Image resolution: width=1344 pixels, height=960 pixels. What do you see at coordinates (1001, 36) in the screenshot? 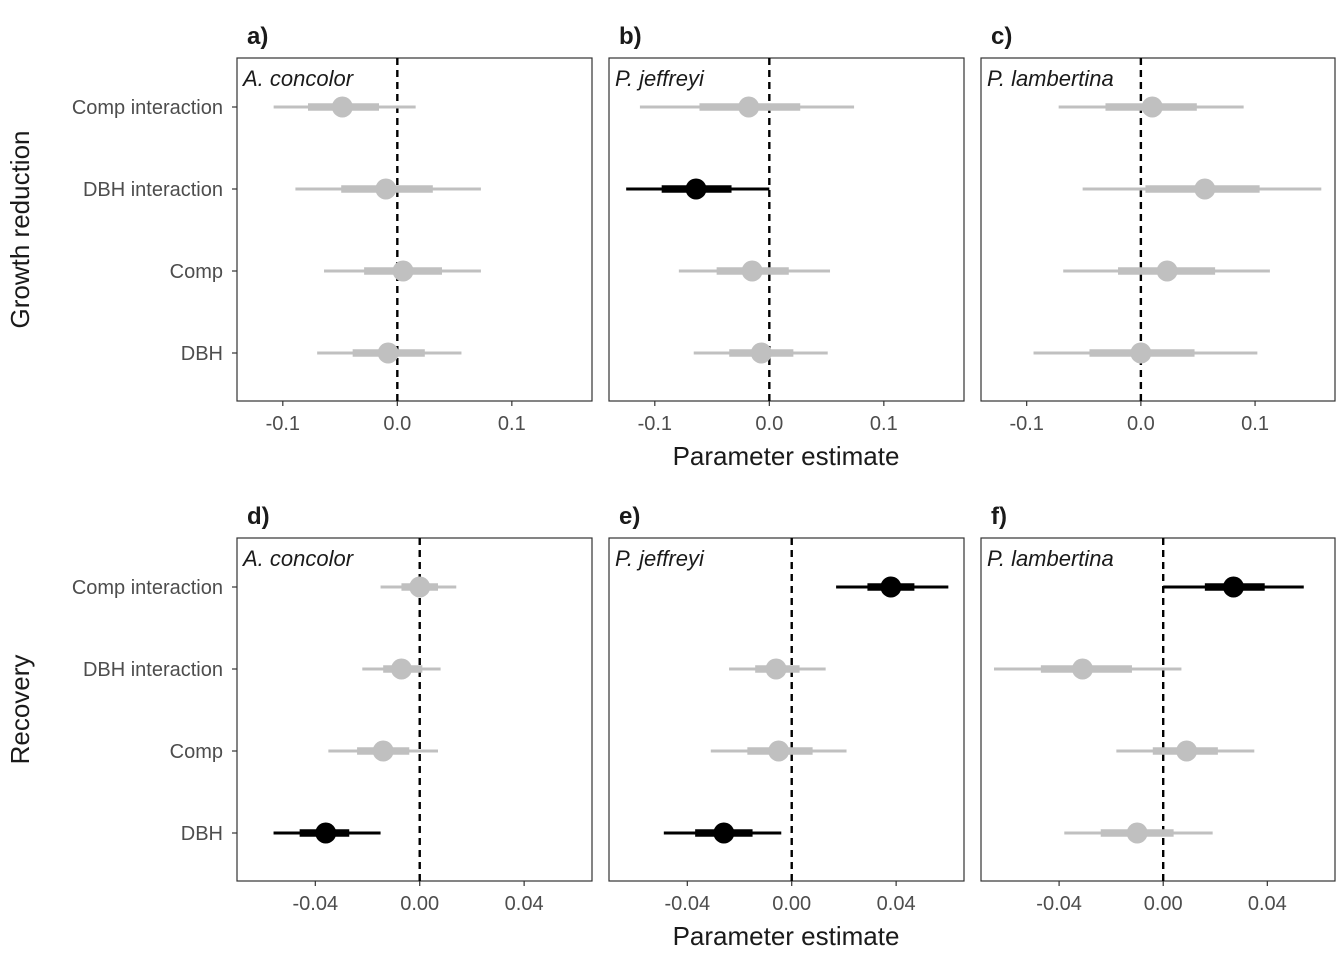
I see `panel-tag: c)` at bounding box center [1001, 36].